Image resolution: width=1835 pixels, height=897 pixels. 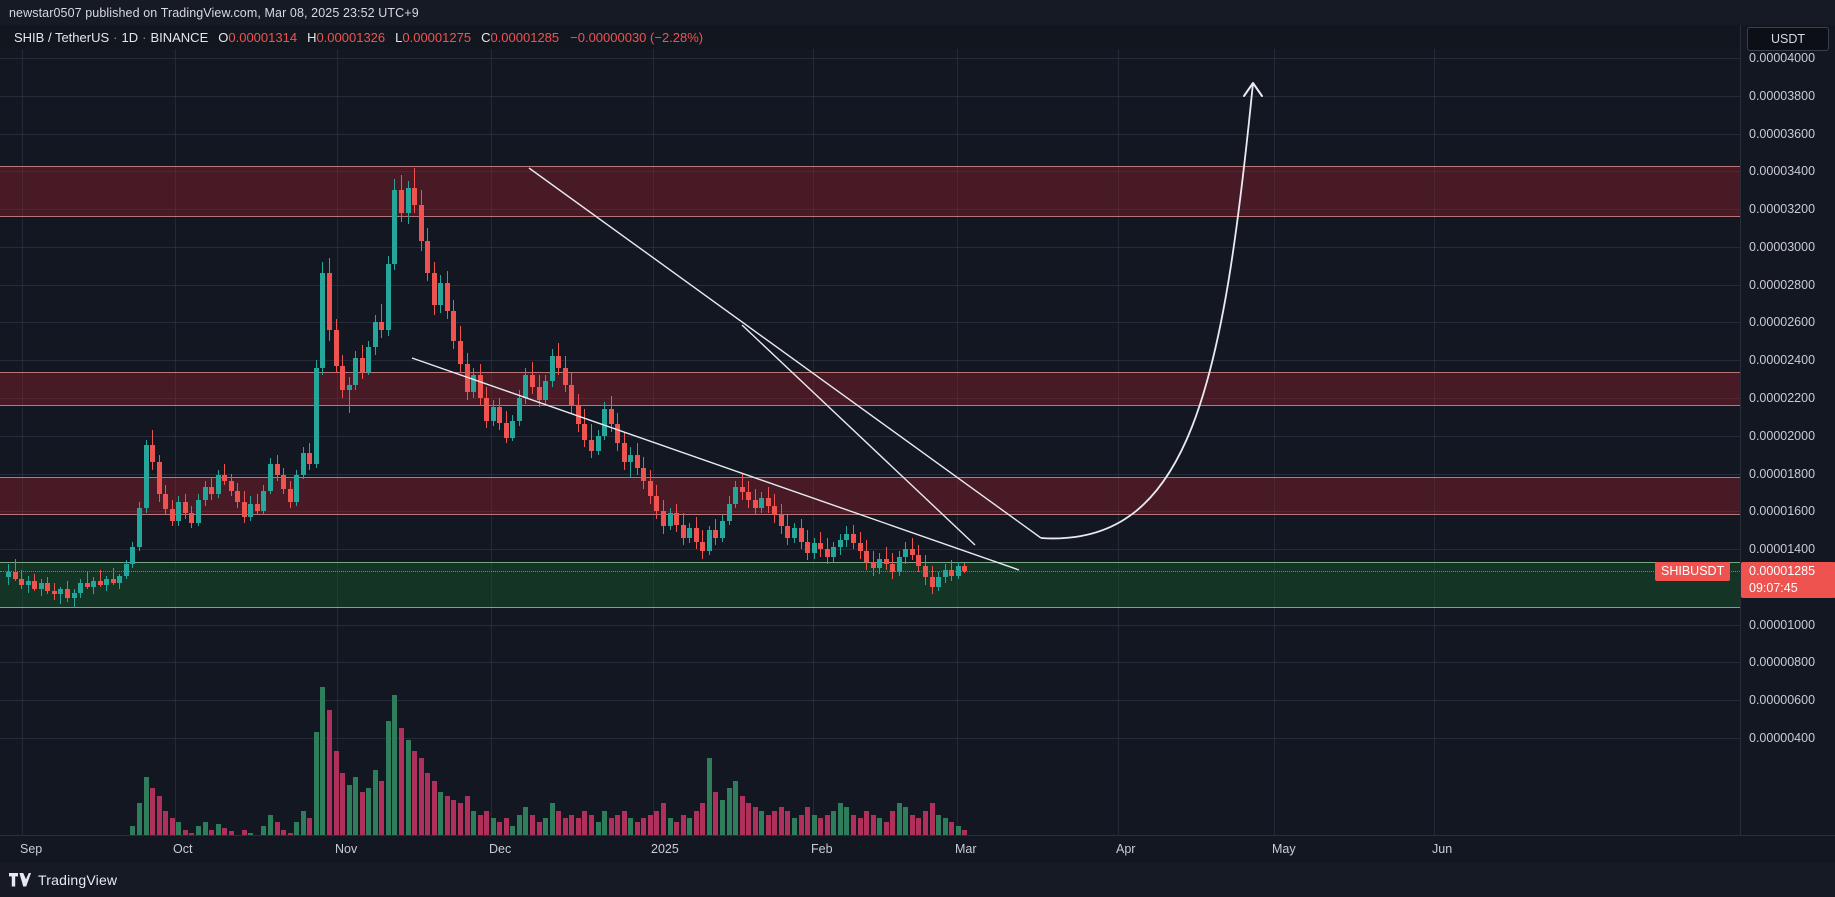 What do you see at coordinates (179, 37) in the screenshot?
I see `legend-exchange: BINANCE` at bounding box center [179, 37].